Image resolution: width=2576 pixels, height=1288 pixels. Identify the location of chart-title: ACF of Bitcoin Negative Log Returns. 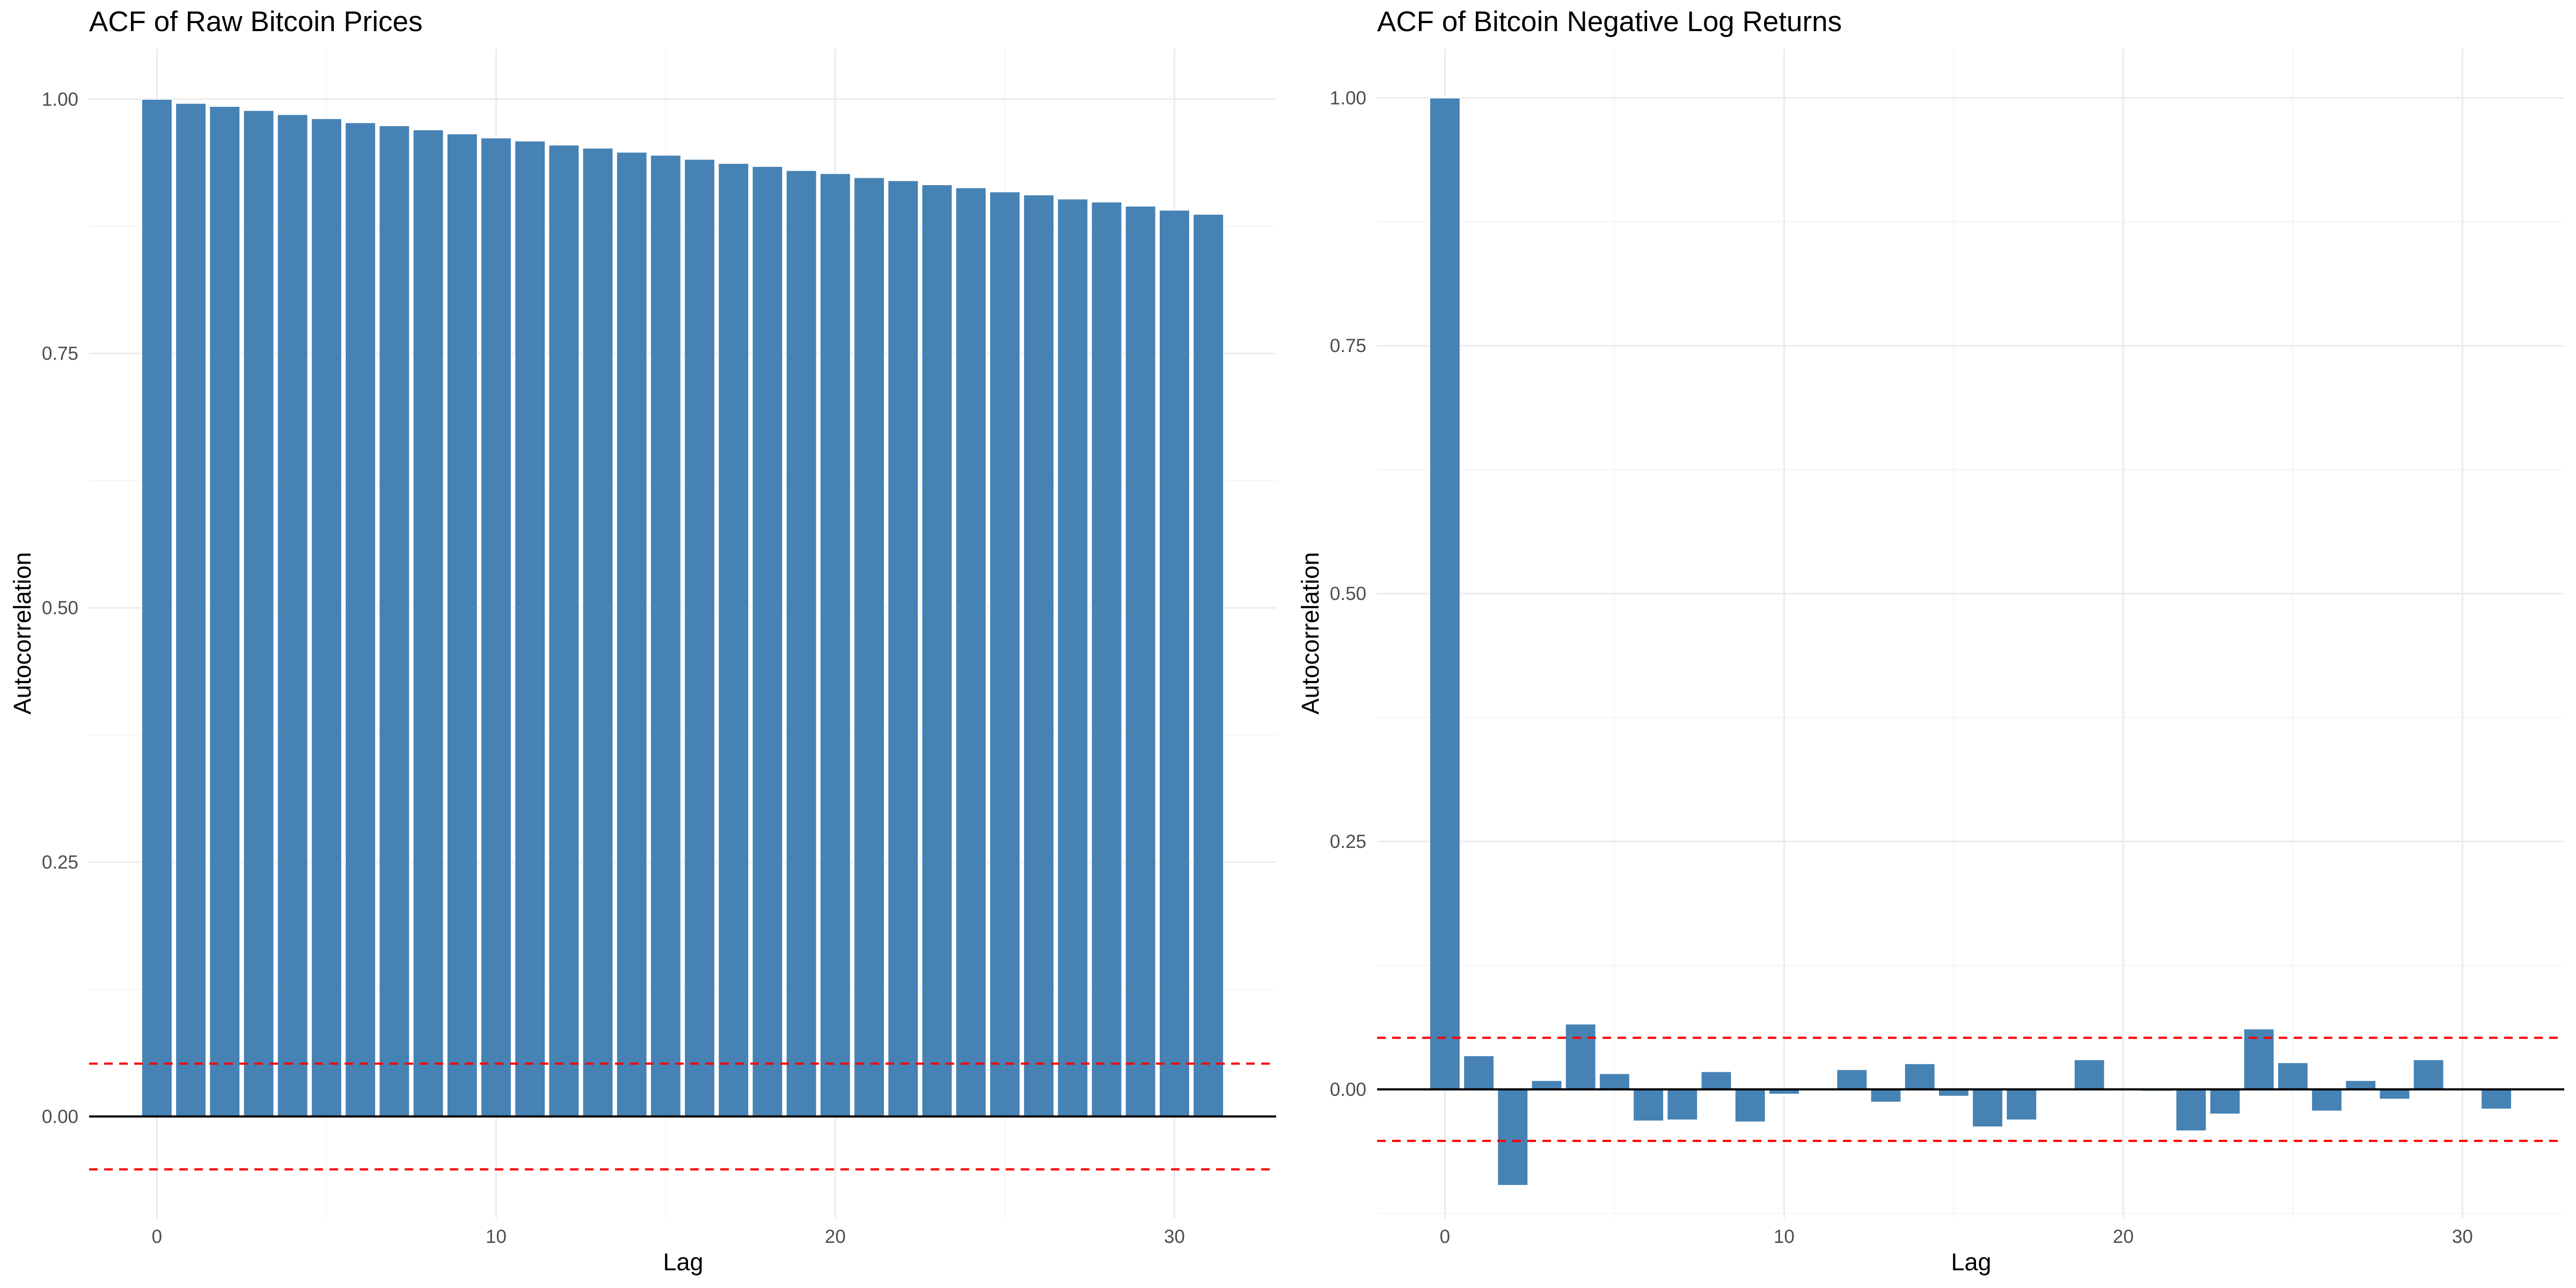
(1609, 22).